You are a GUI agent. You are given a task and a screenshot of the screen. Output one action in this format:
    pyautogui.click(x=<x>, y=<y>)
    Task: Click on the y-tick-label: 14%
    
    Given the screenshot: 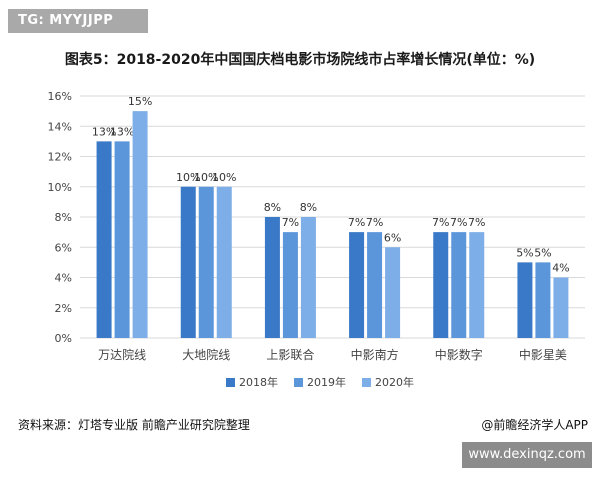 What is the action you would take?
    pyautogui.click(x=60, y=126)
    